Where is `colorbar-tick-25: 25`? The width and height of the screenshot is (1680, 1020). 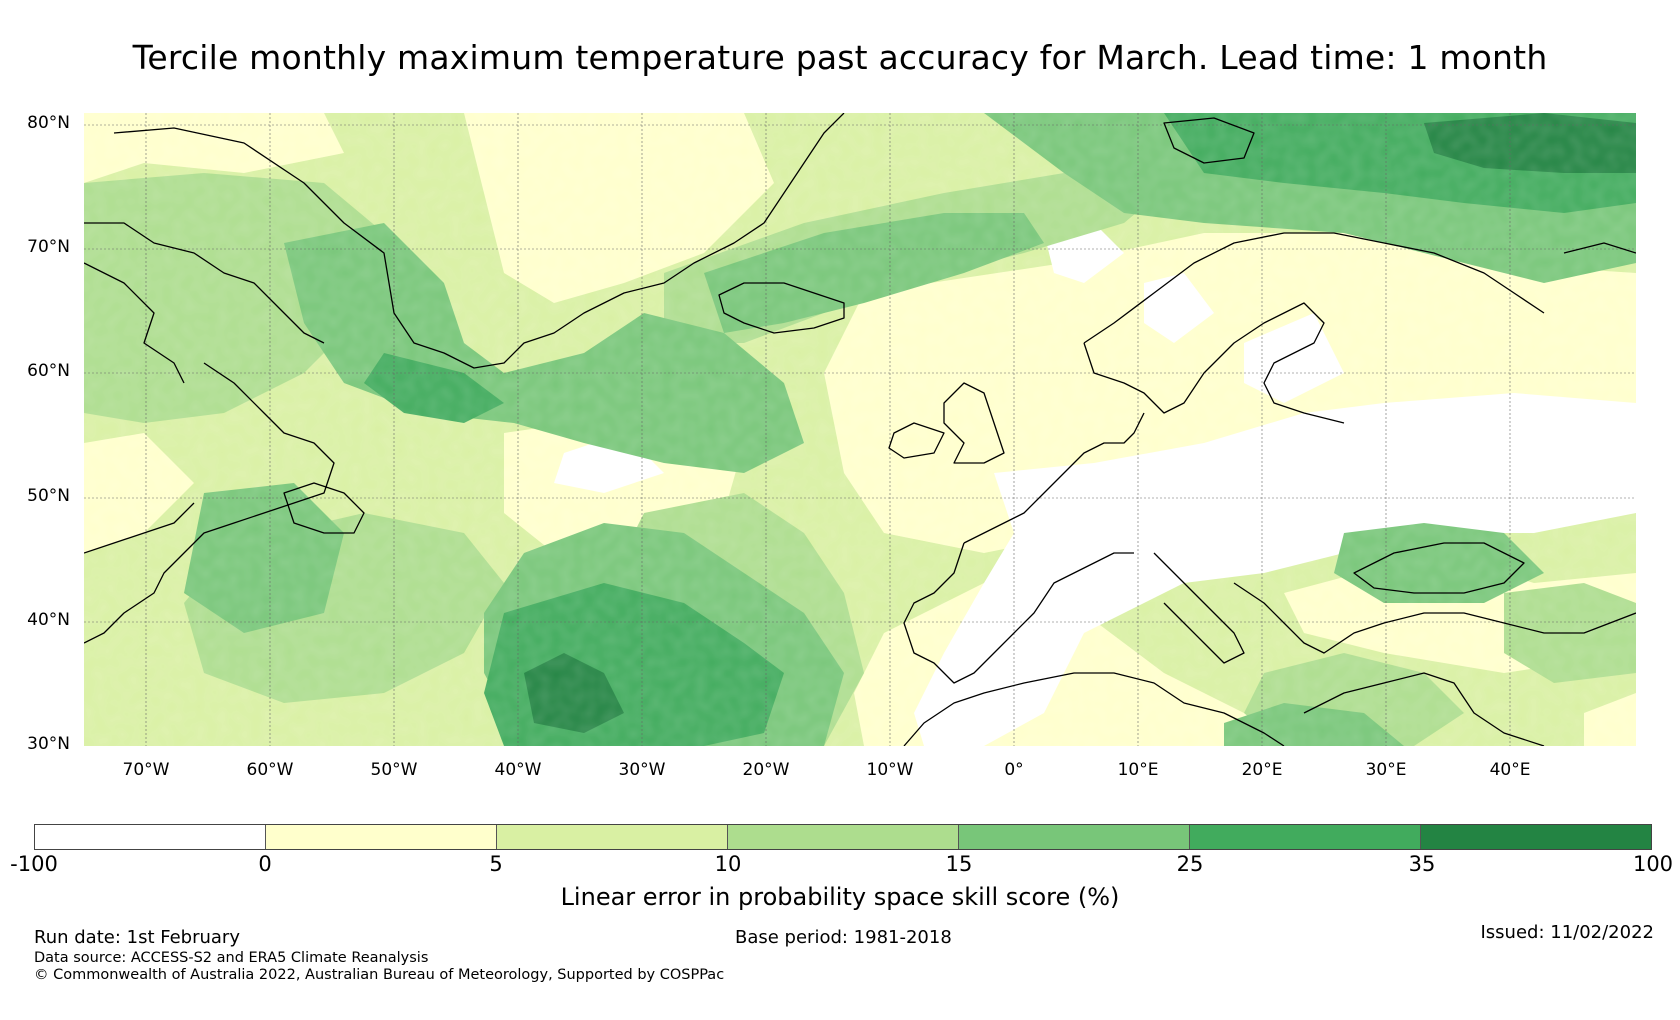 colorbar-tick-25: 25 is located at coordinates (1190, 864).